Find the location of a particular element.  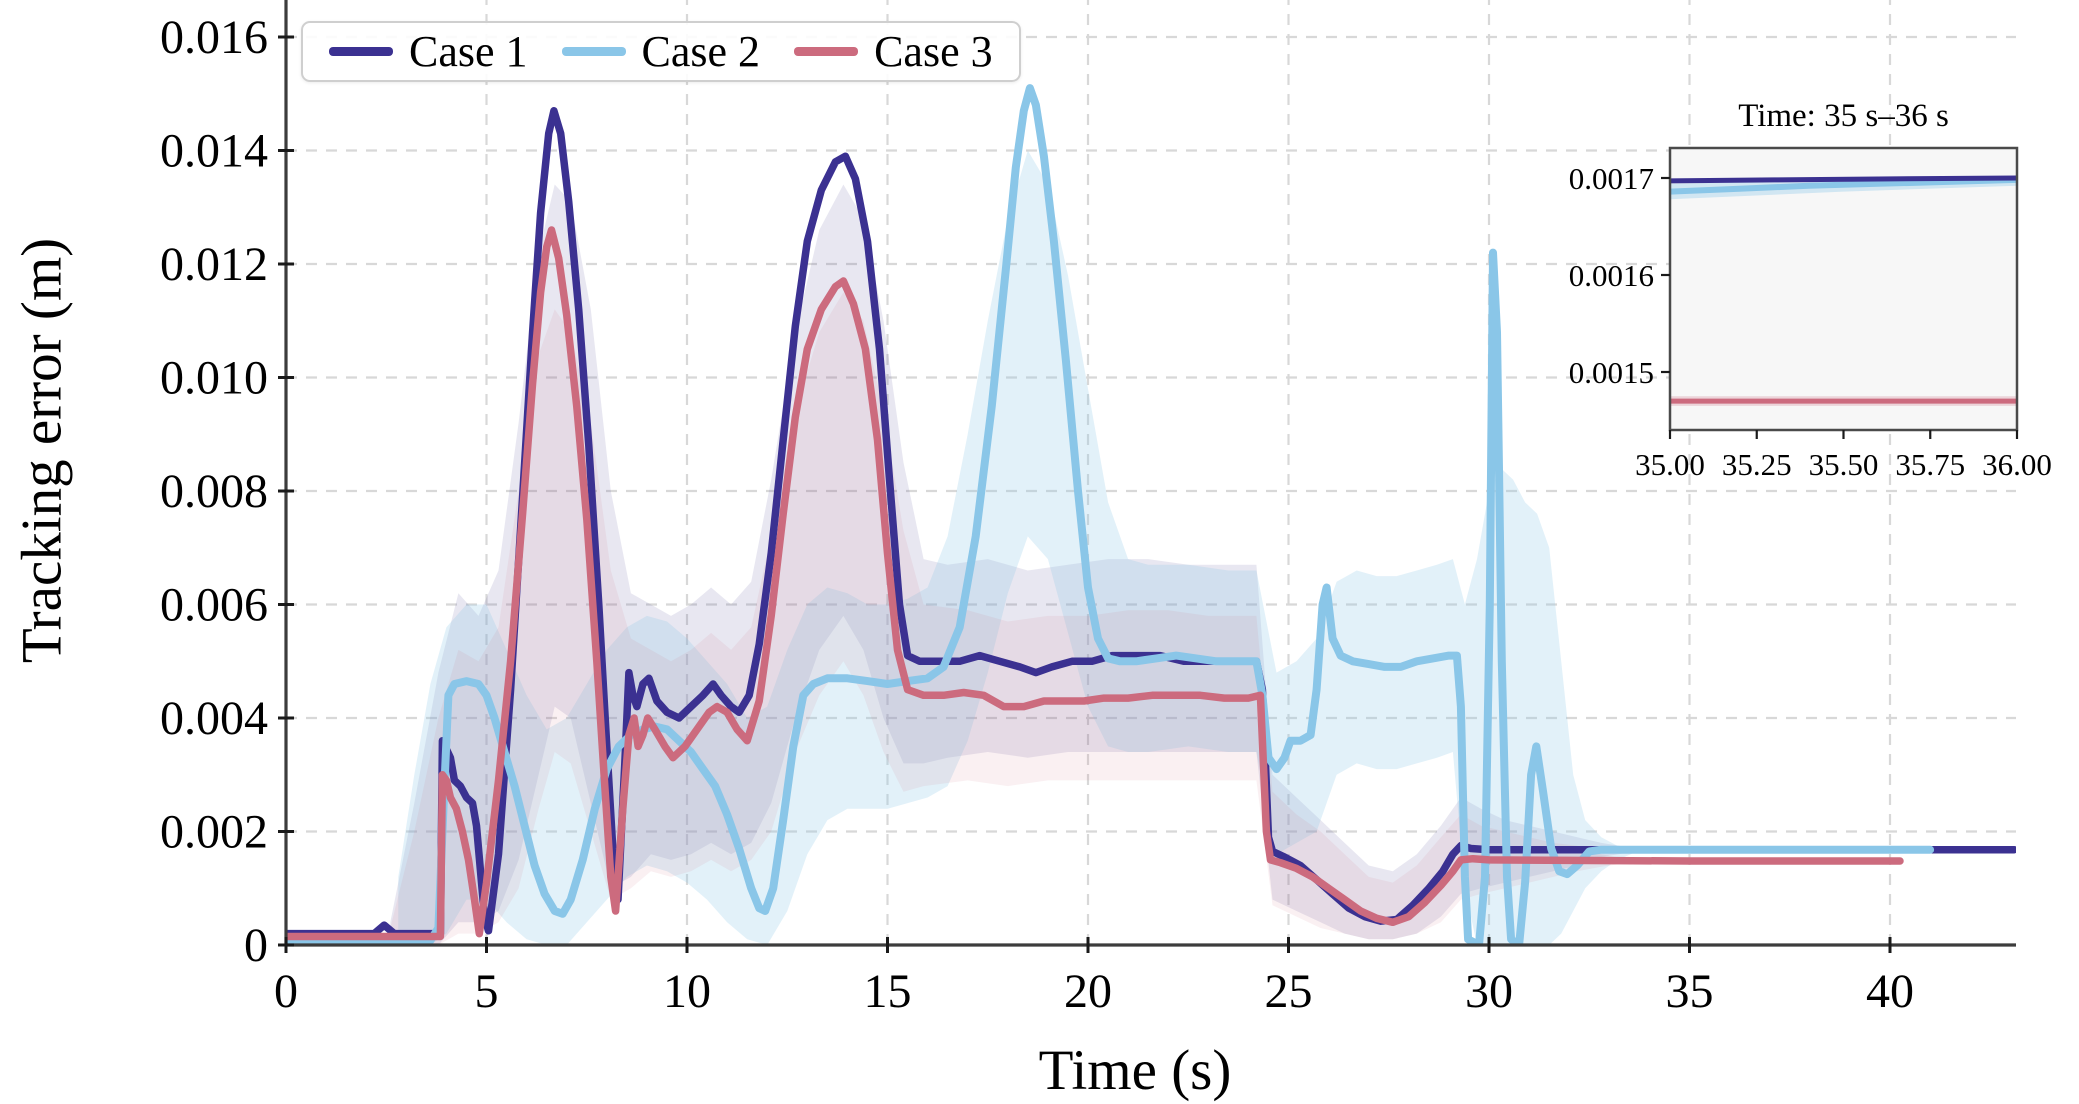

x-tick-label: 15 is located at coordinates (888, 991).